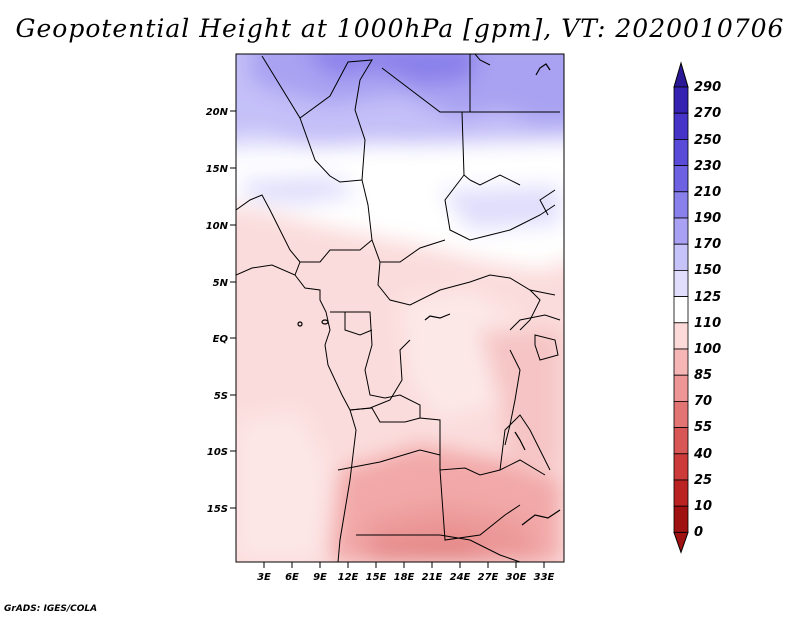 The image size is (800, 618). I want to click on lon-label-27E: 27E, so click(488, 577).